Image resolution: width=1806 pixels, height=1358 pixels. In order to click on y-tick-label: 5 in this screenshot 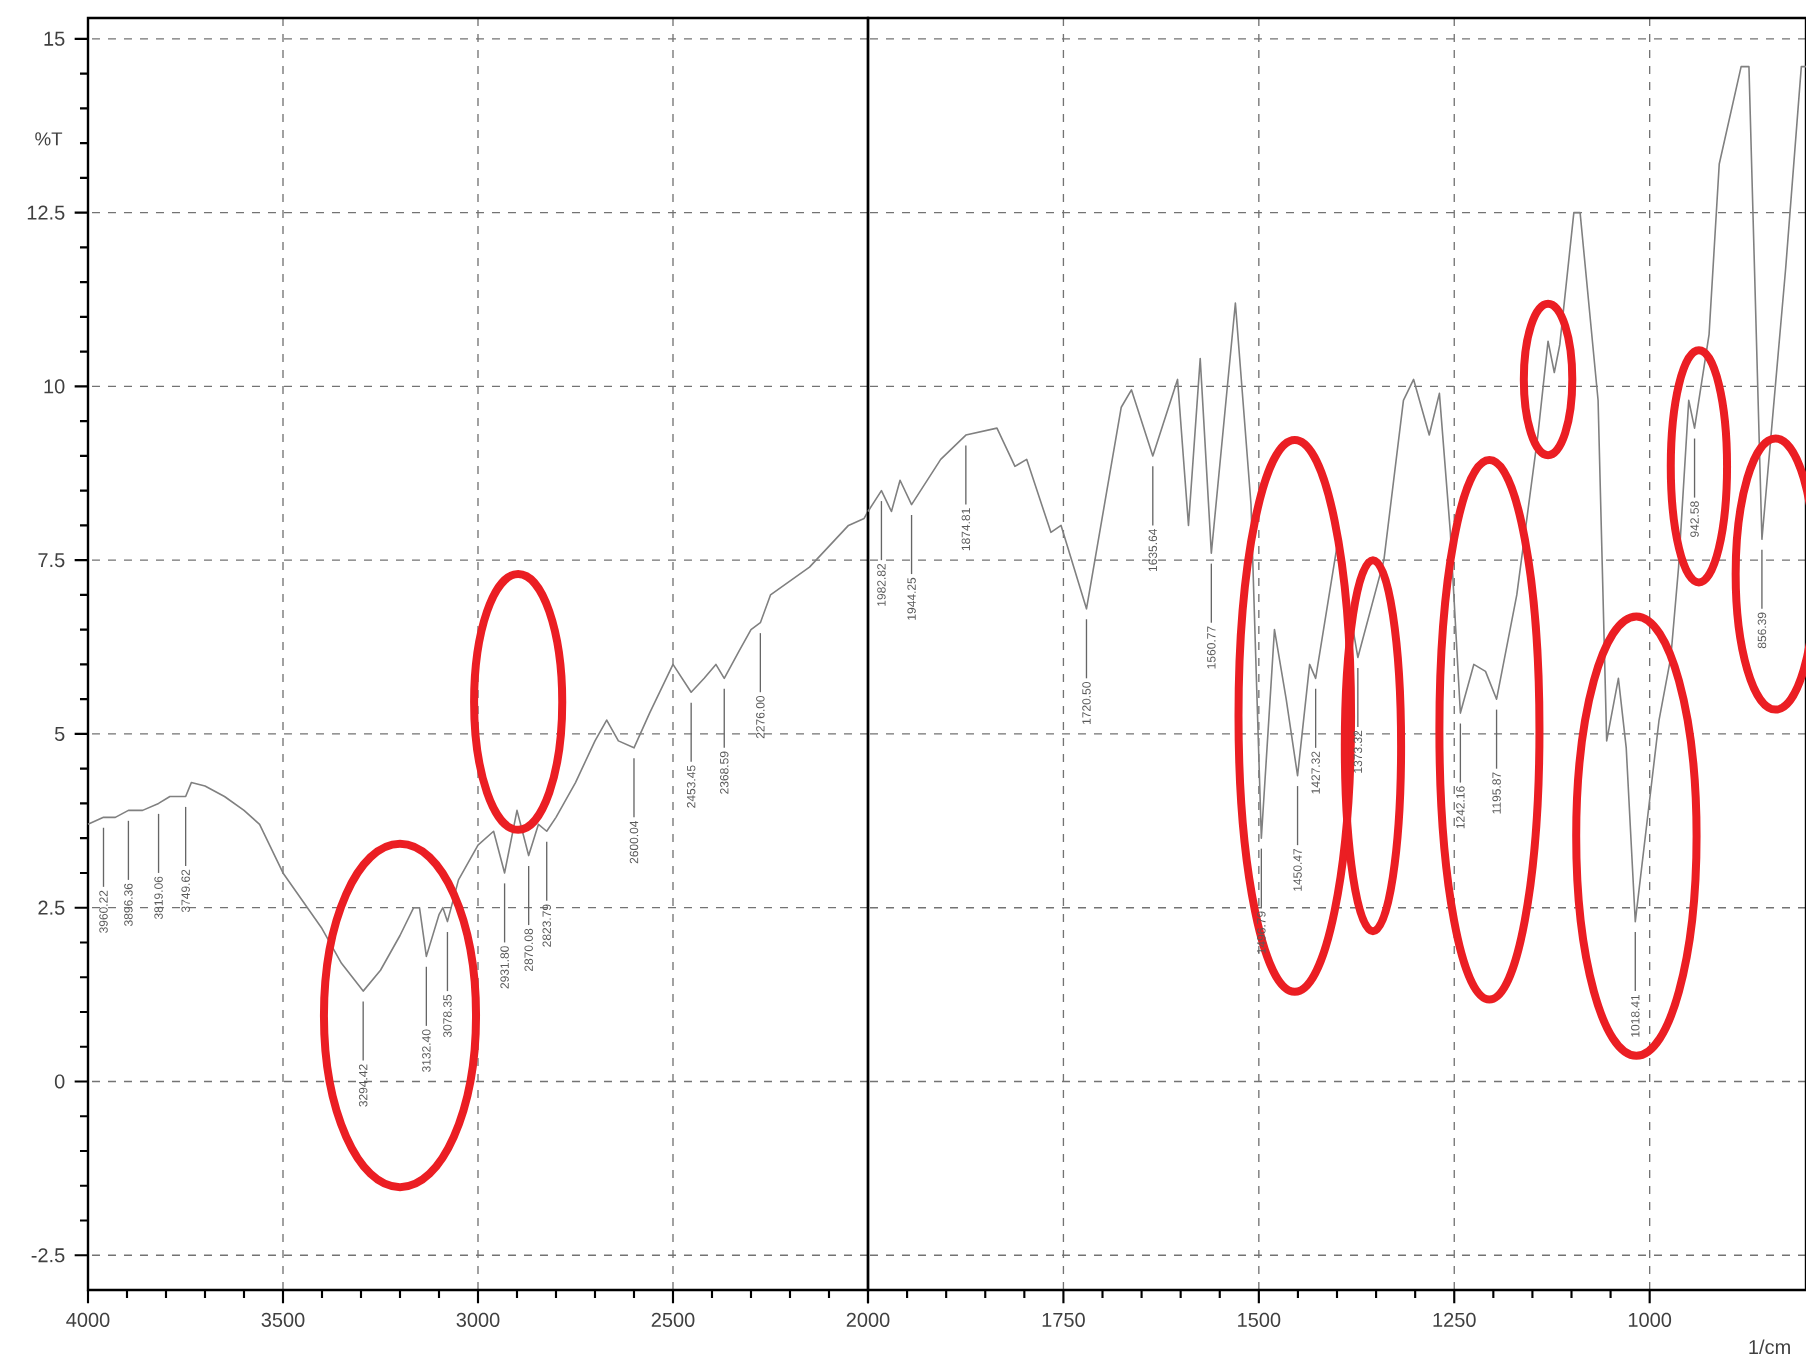, I will do `click(59, 733)`.